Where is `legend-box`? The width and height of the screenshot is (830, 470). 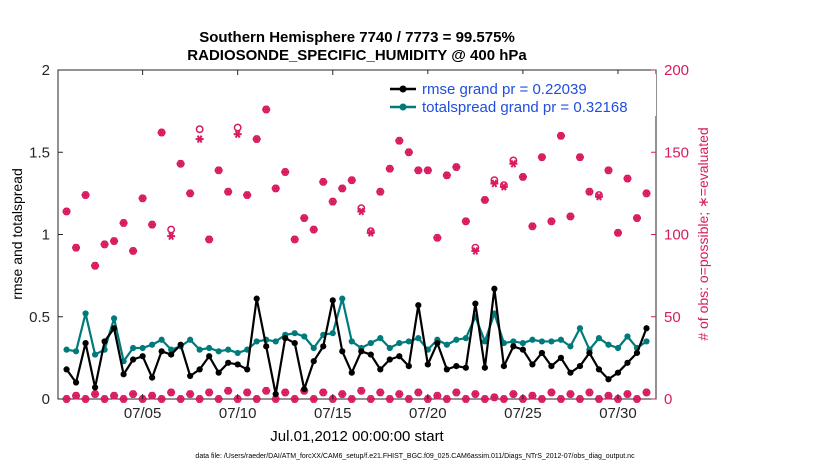 legend-box is located at coordinates (520, 95).